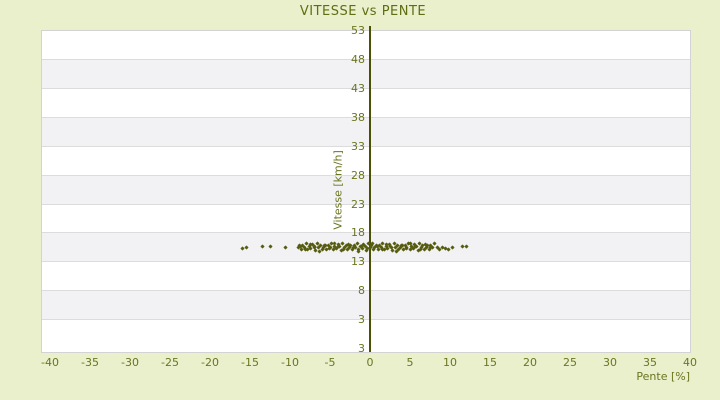  Describe the element at coordinates (50, 362) in the screenshot. I see `x-tick-label: -40` at that location.